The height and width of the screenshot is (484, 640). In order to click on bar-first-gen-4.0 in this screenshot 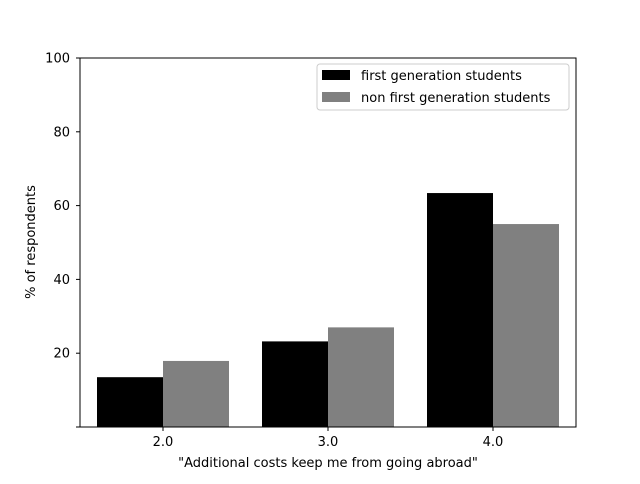, I will do `click(460, 310)`.